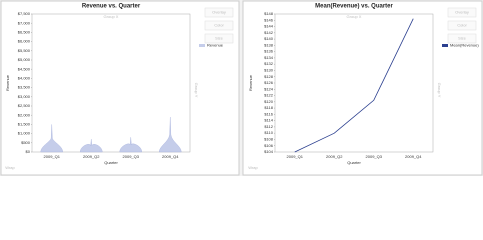  What do you see at coordinates (24, 68) in the screenshot?
I see `y-tick-label: $4,500` at bounding box center [24, 68].